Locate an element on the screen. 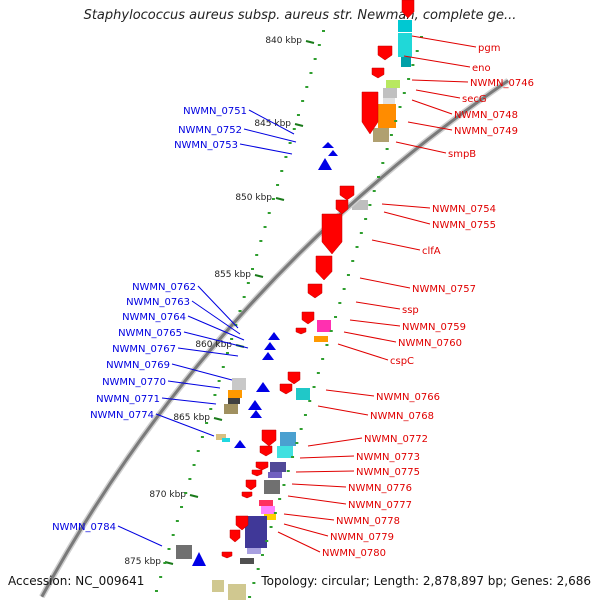 The width and height of the screenshot is (600, 600). accession-text: Accession: NC_009641 is located at coordinates (76, 581).